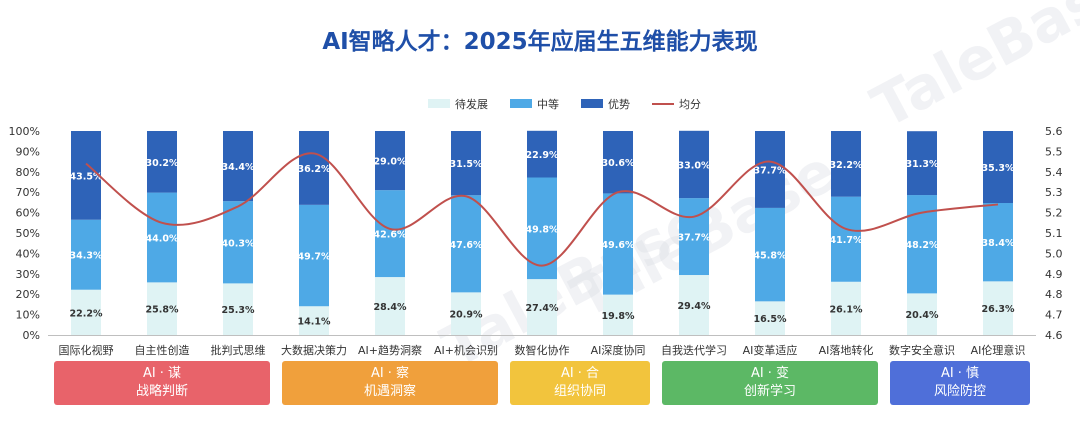 This screenshot has width=1080, height=430. I want to click on y-left-tick-label: 50%, so click(28, 233).